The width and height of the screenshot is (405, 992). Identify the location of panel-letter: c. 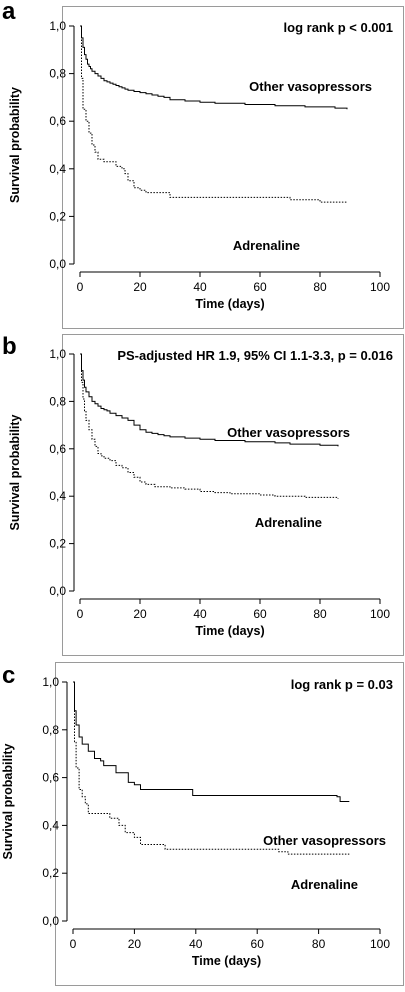
(8, 675).